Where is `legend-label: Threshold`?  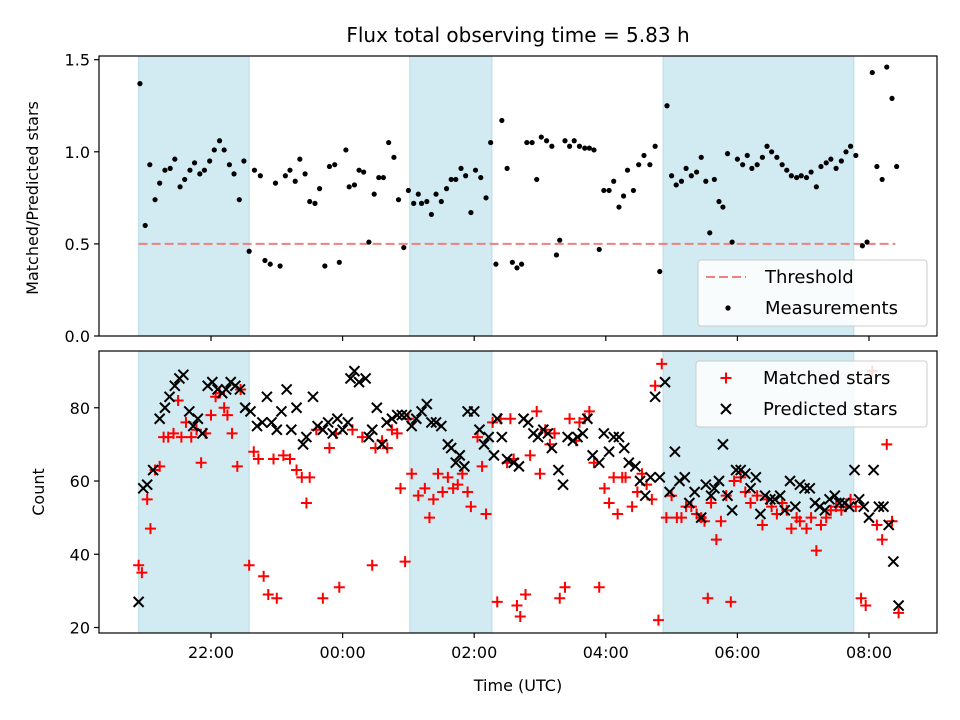
legend-label: Threshold is located at coordinates (809, 277).